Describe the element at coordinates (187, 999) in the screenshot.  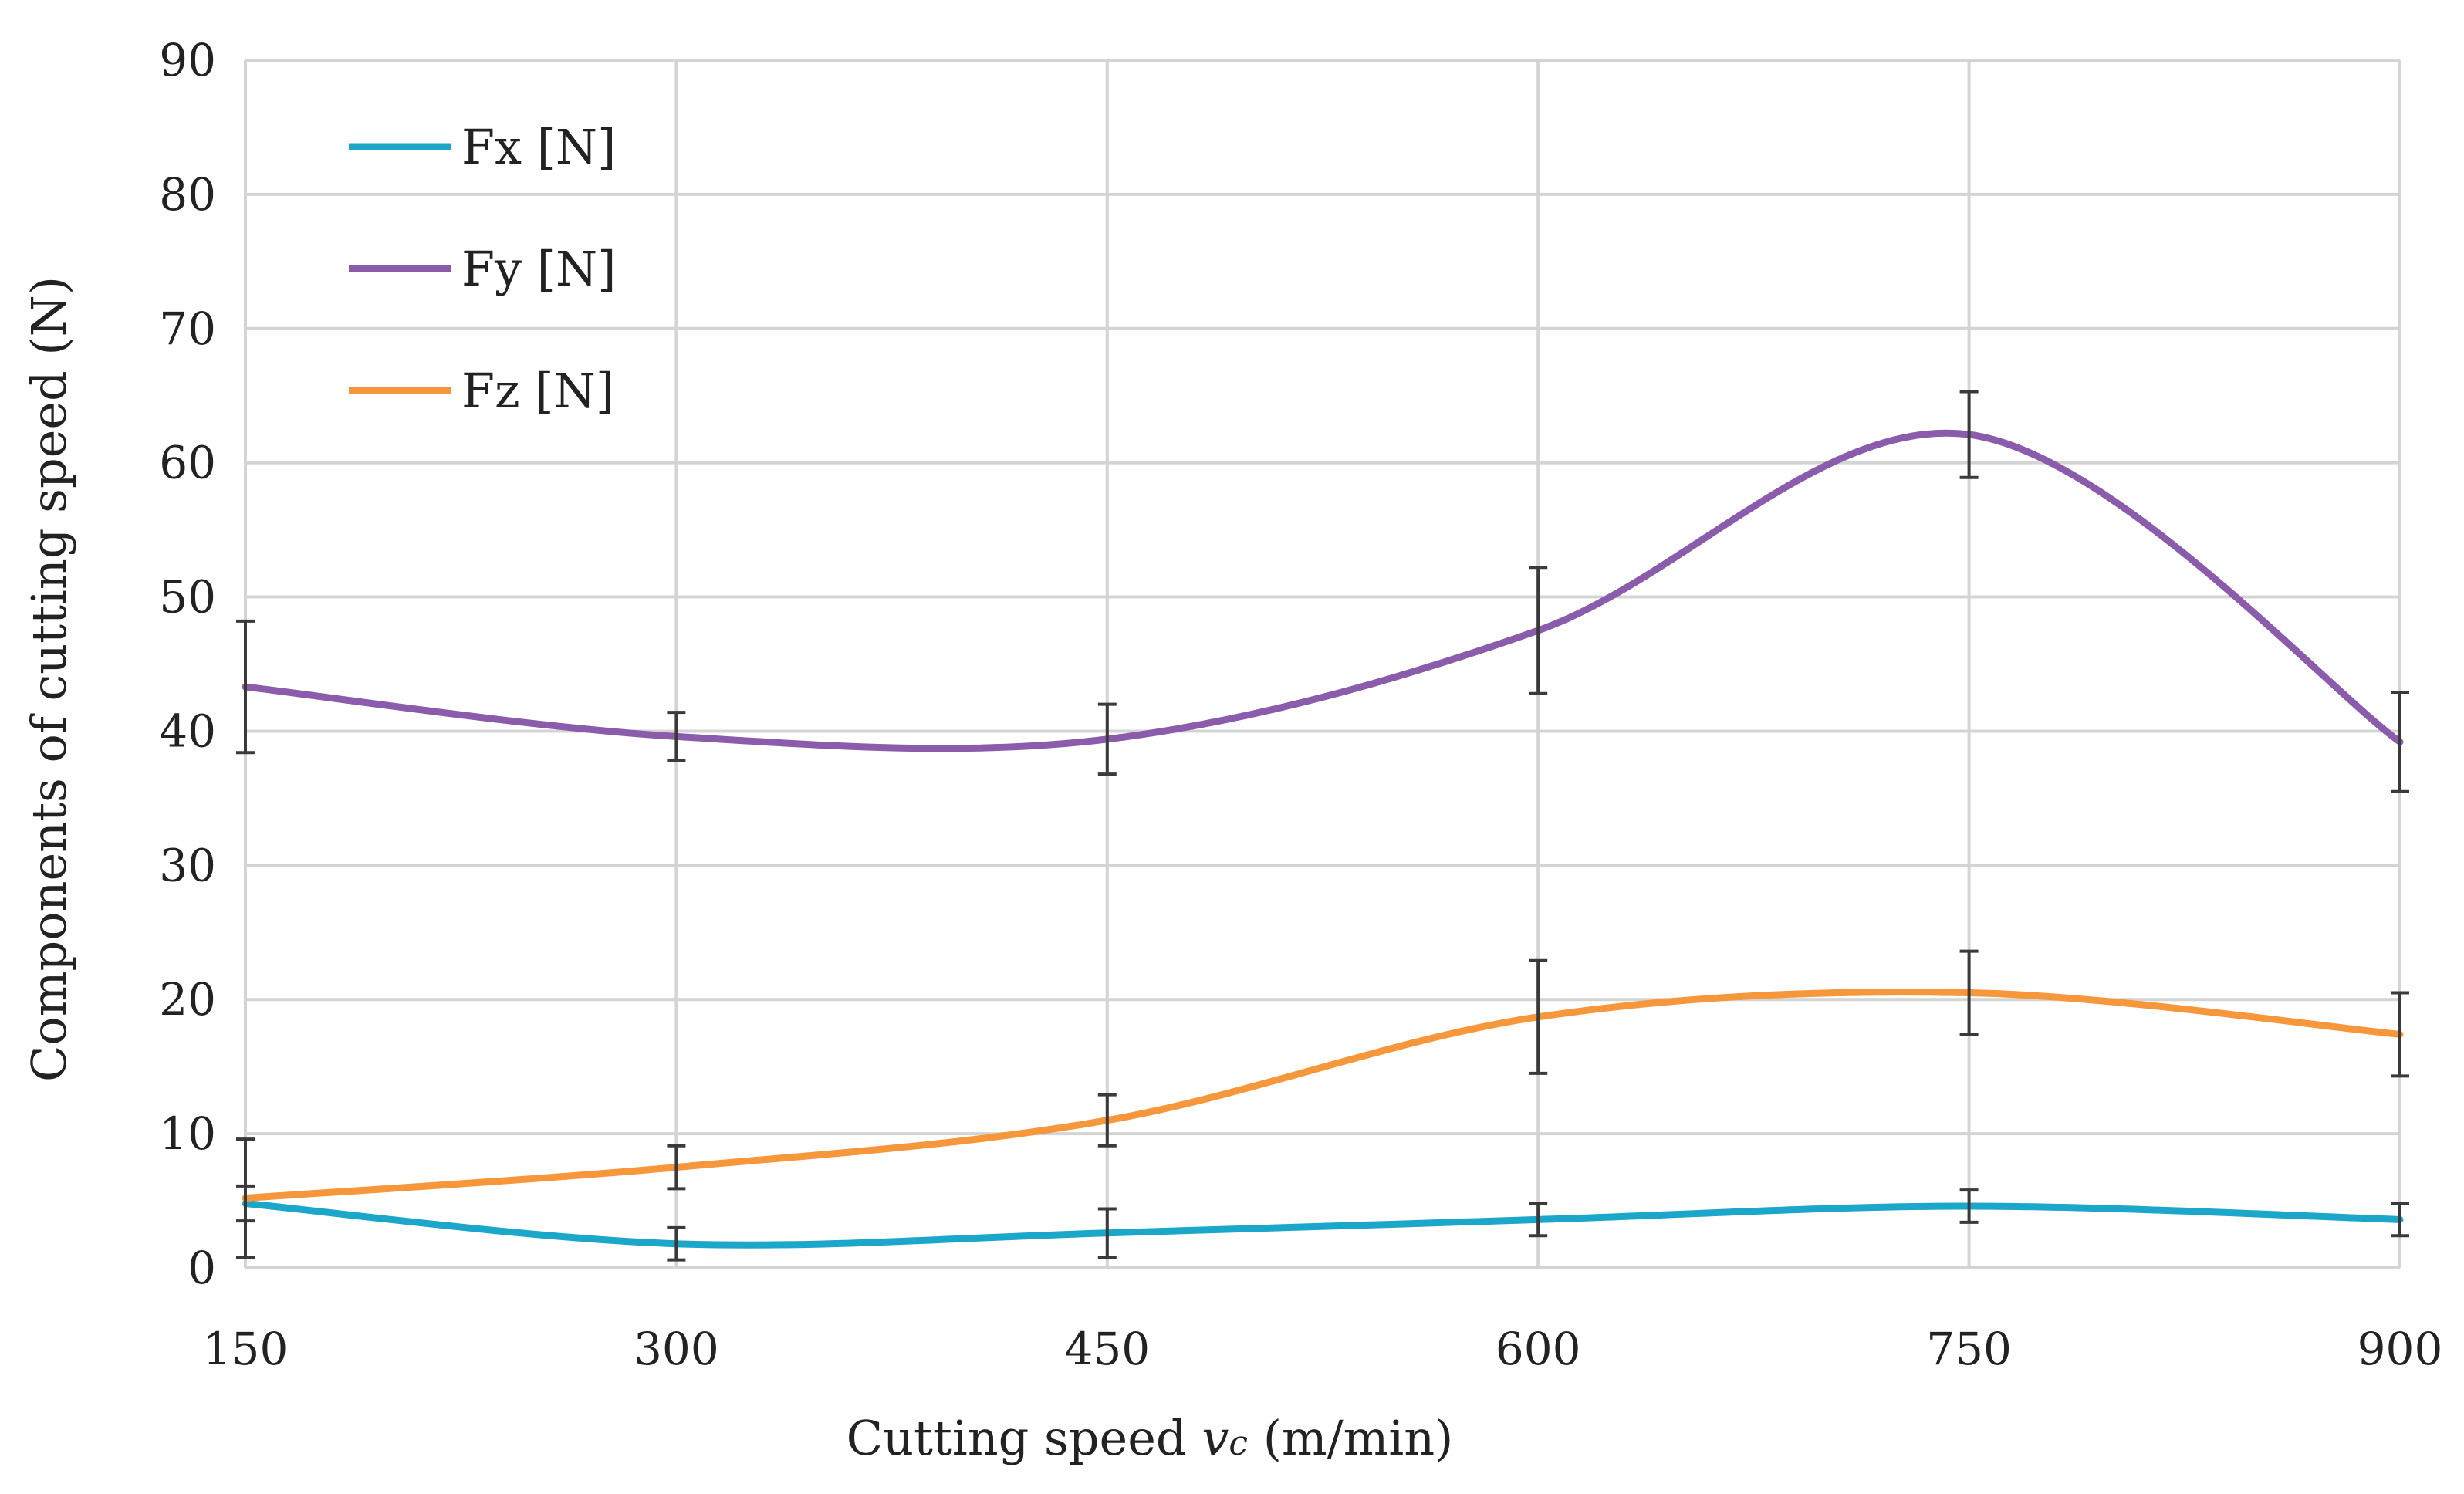
I see `y-tick-label: 20` at that location.